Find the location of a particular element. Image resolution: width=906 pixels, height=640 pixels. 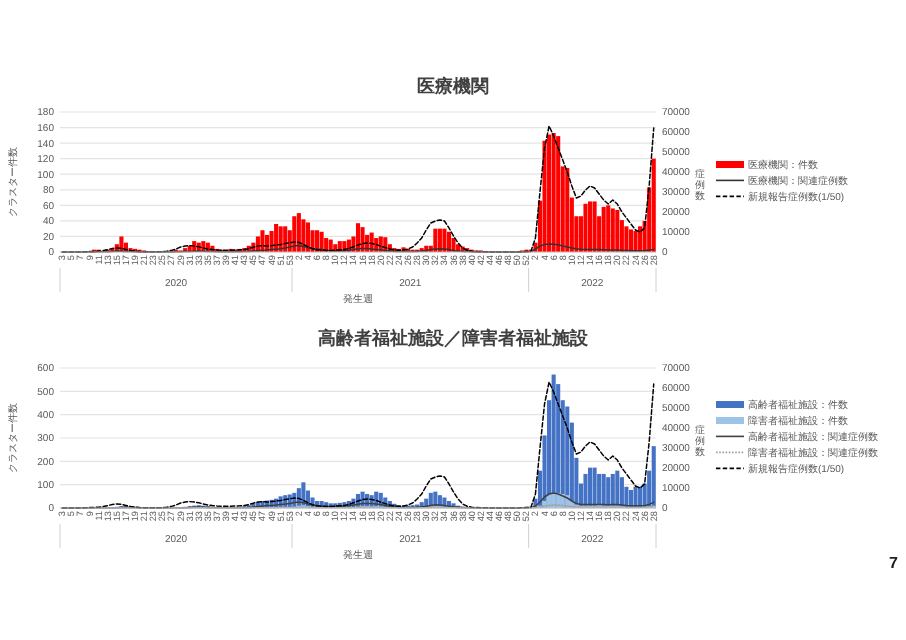

chart-title: 医療機関 is located at coordinates (453, 86).